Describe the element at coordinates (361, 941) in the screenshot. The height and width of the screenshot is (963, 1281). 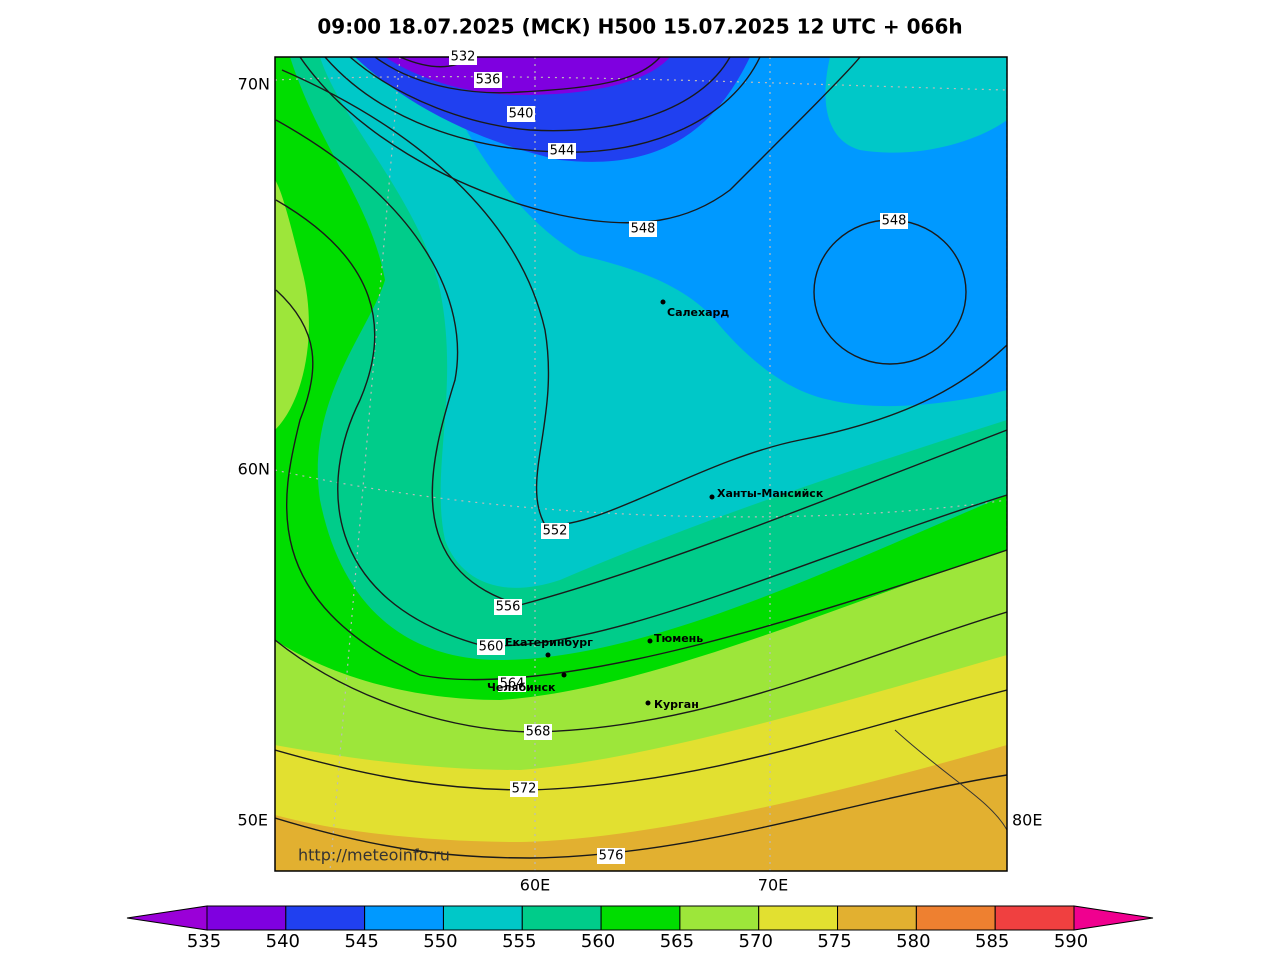
I see `colorbar-label: 545` at that location.